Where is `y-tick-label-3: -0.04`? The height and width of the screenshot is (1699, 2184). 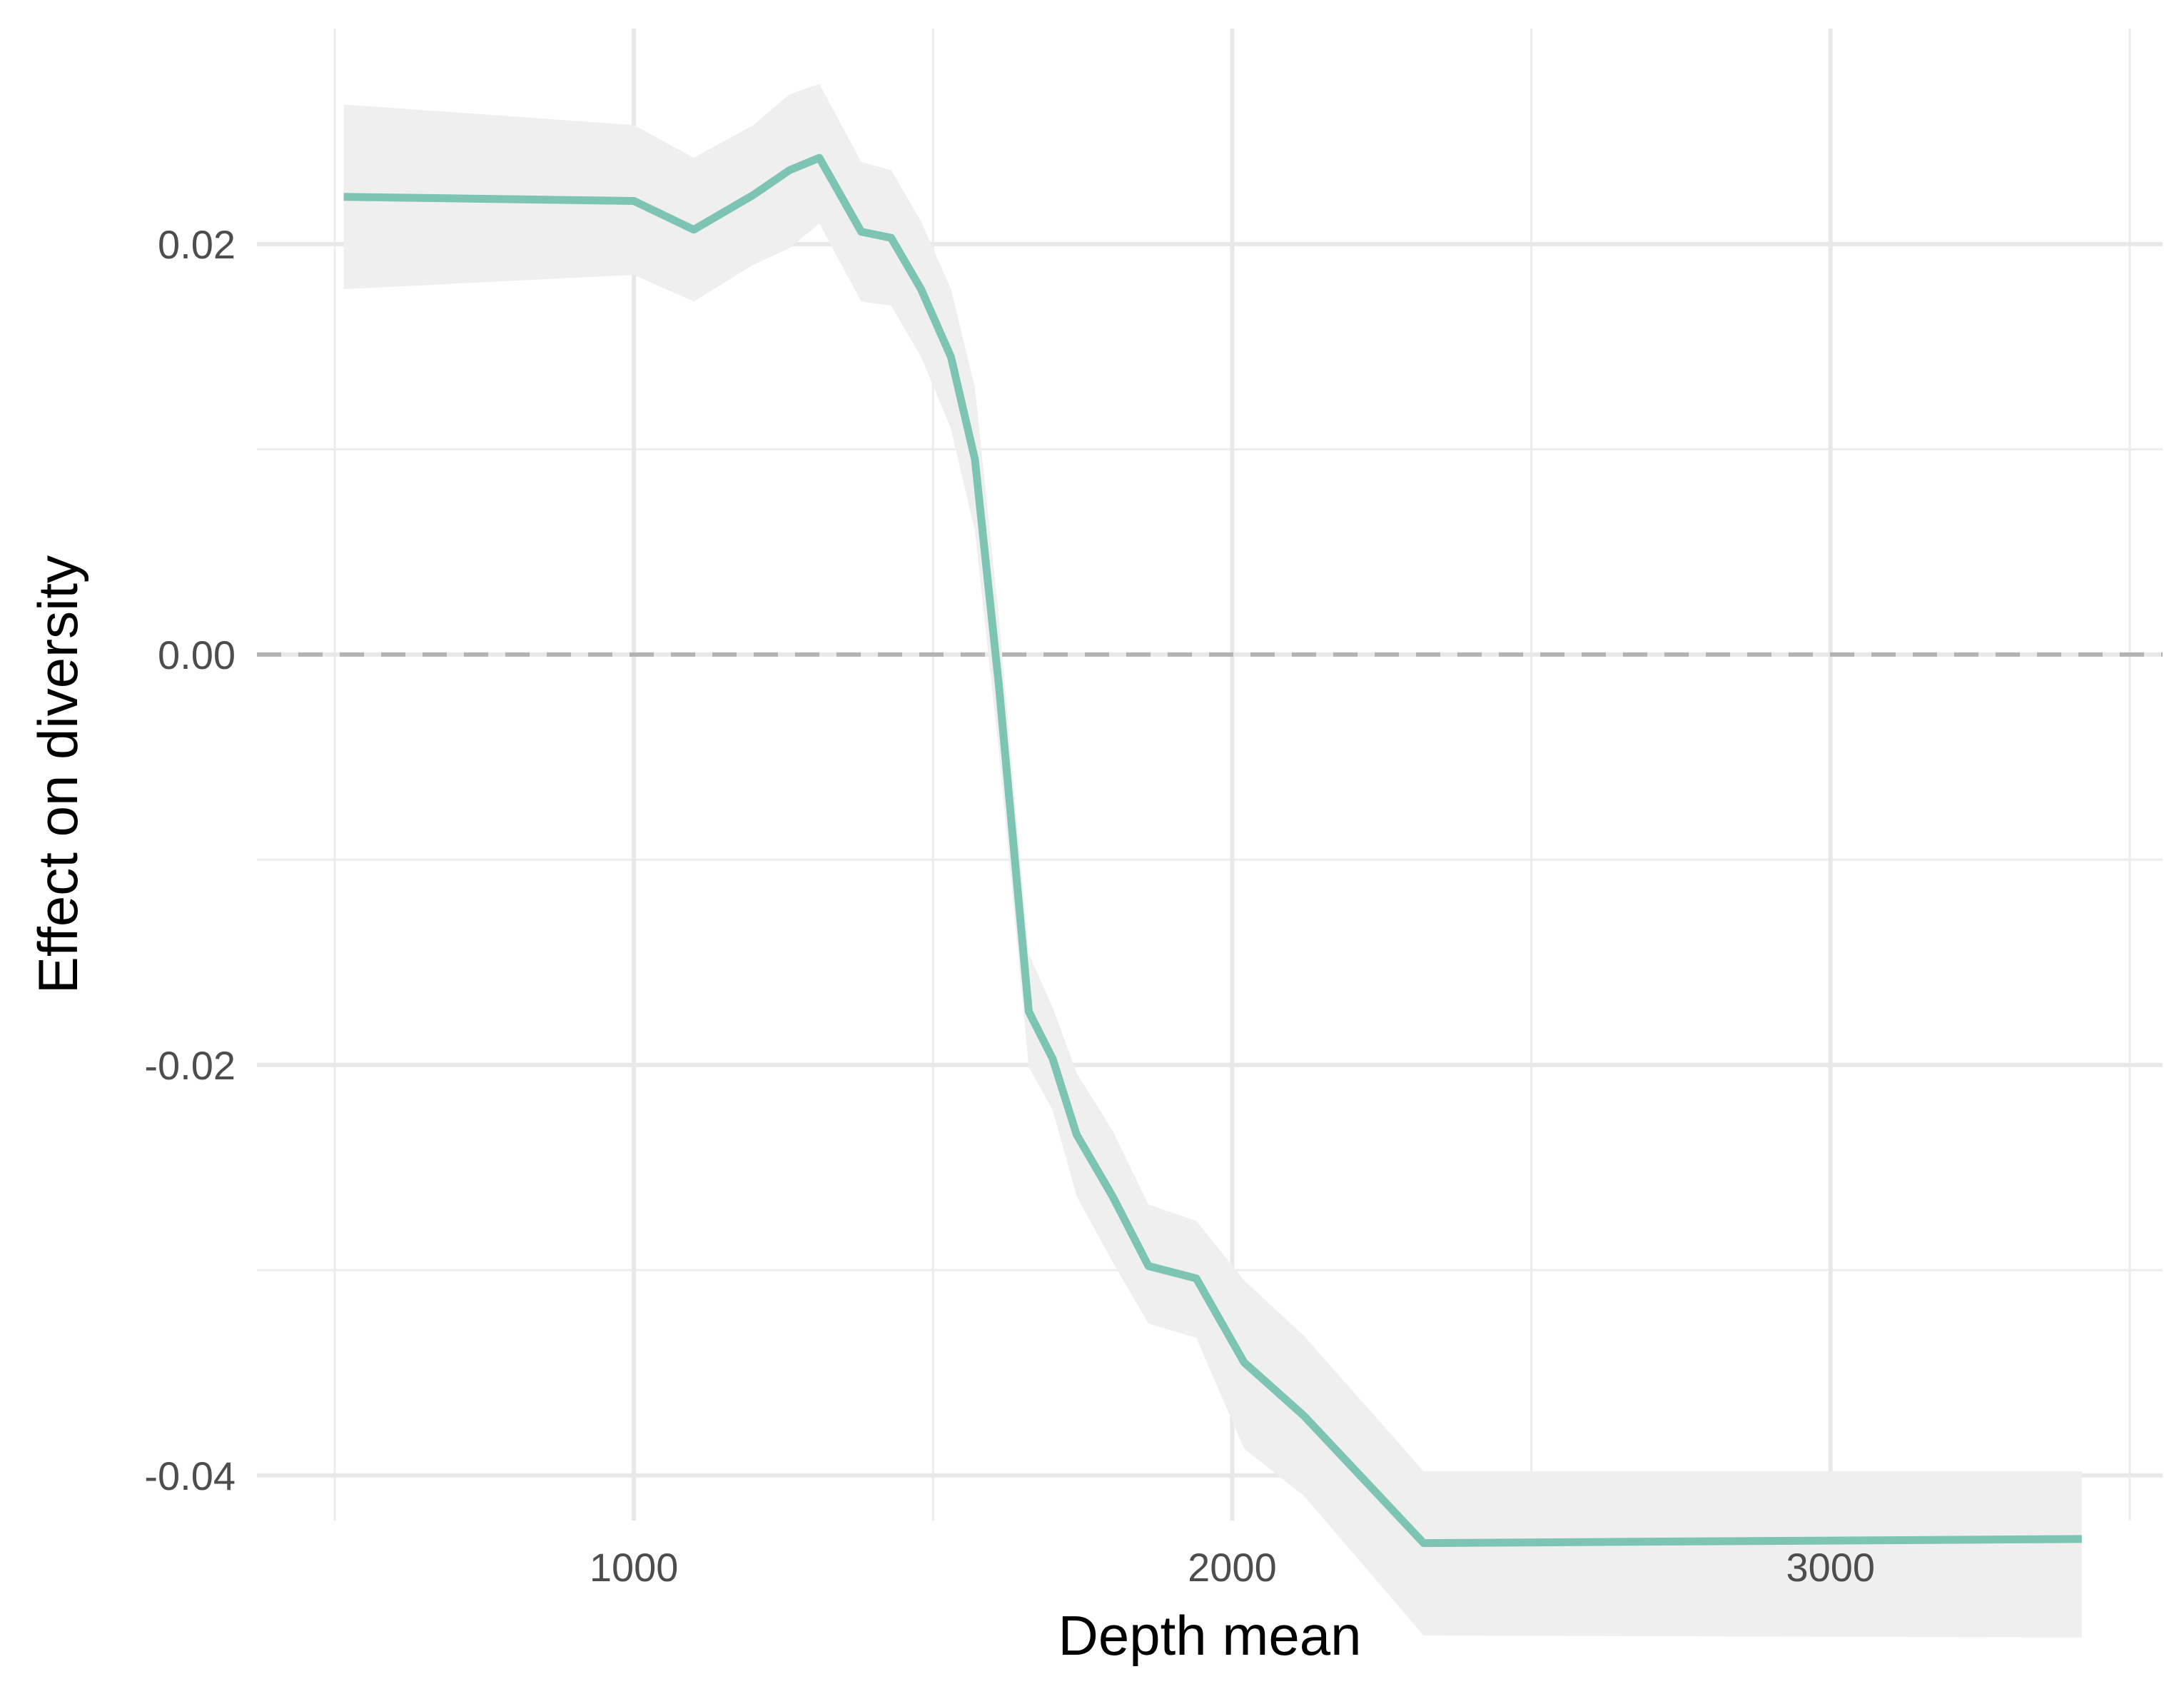
y-tick-label-3: -0.04 is located at coordinates (190, 1476).